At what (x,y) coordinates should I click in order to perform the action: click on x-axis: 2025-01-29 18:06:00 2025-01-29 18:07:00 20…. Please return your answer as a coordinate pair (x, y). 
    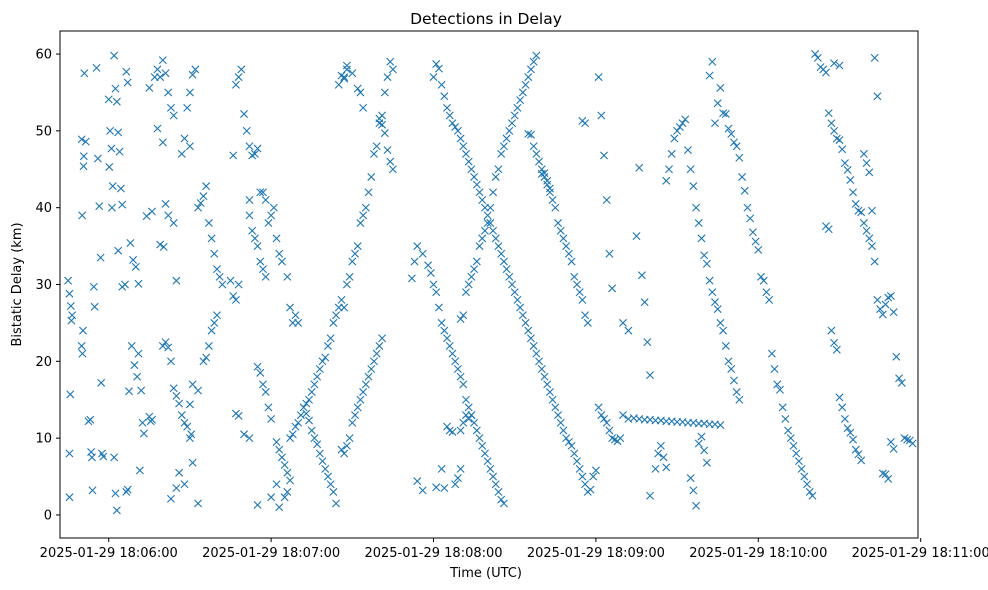
    Looking at the image, I should click on (514, 549).